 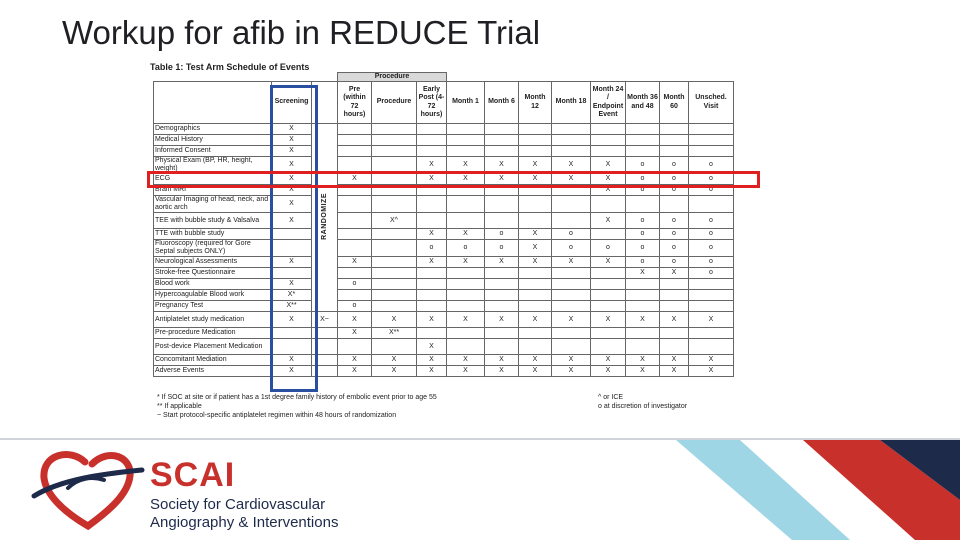 What do you see at coordinates (643, 406) in the screenshot?
I see `footnote: o at discretion of investigator` at bounding box center [643, 406].